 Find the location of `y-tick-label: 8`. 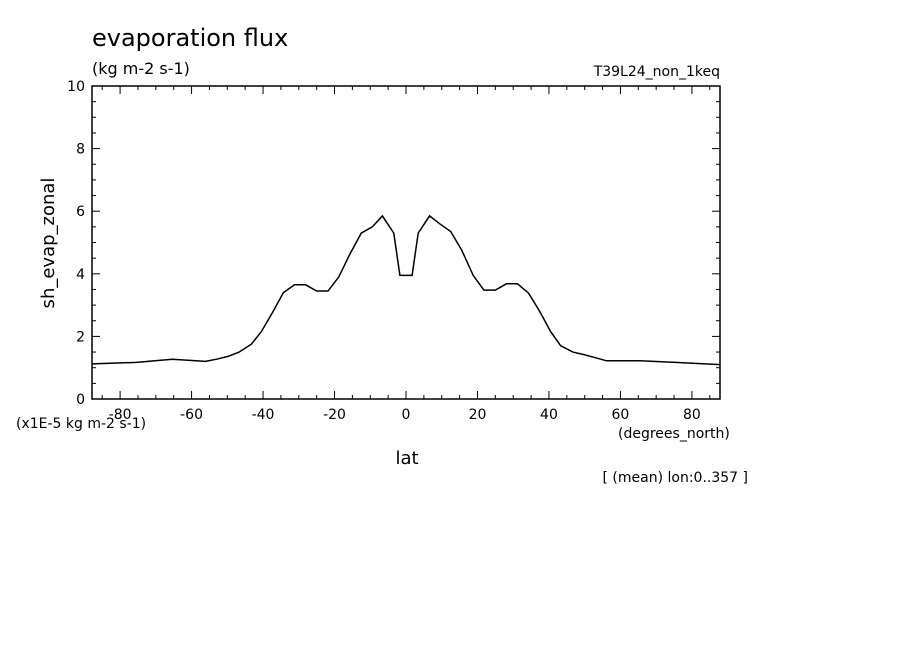

y-tick-label: 8 is located at coordinates (80, 150).